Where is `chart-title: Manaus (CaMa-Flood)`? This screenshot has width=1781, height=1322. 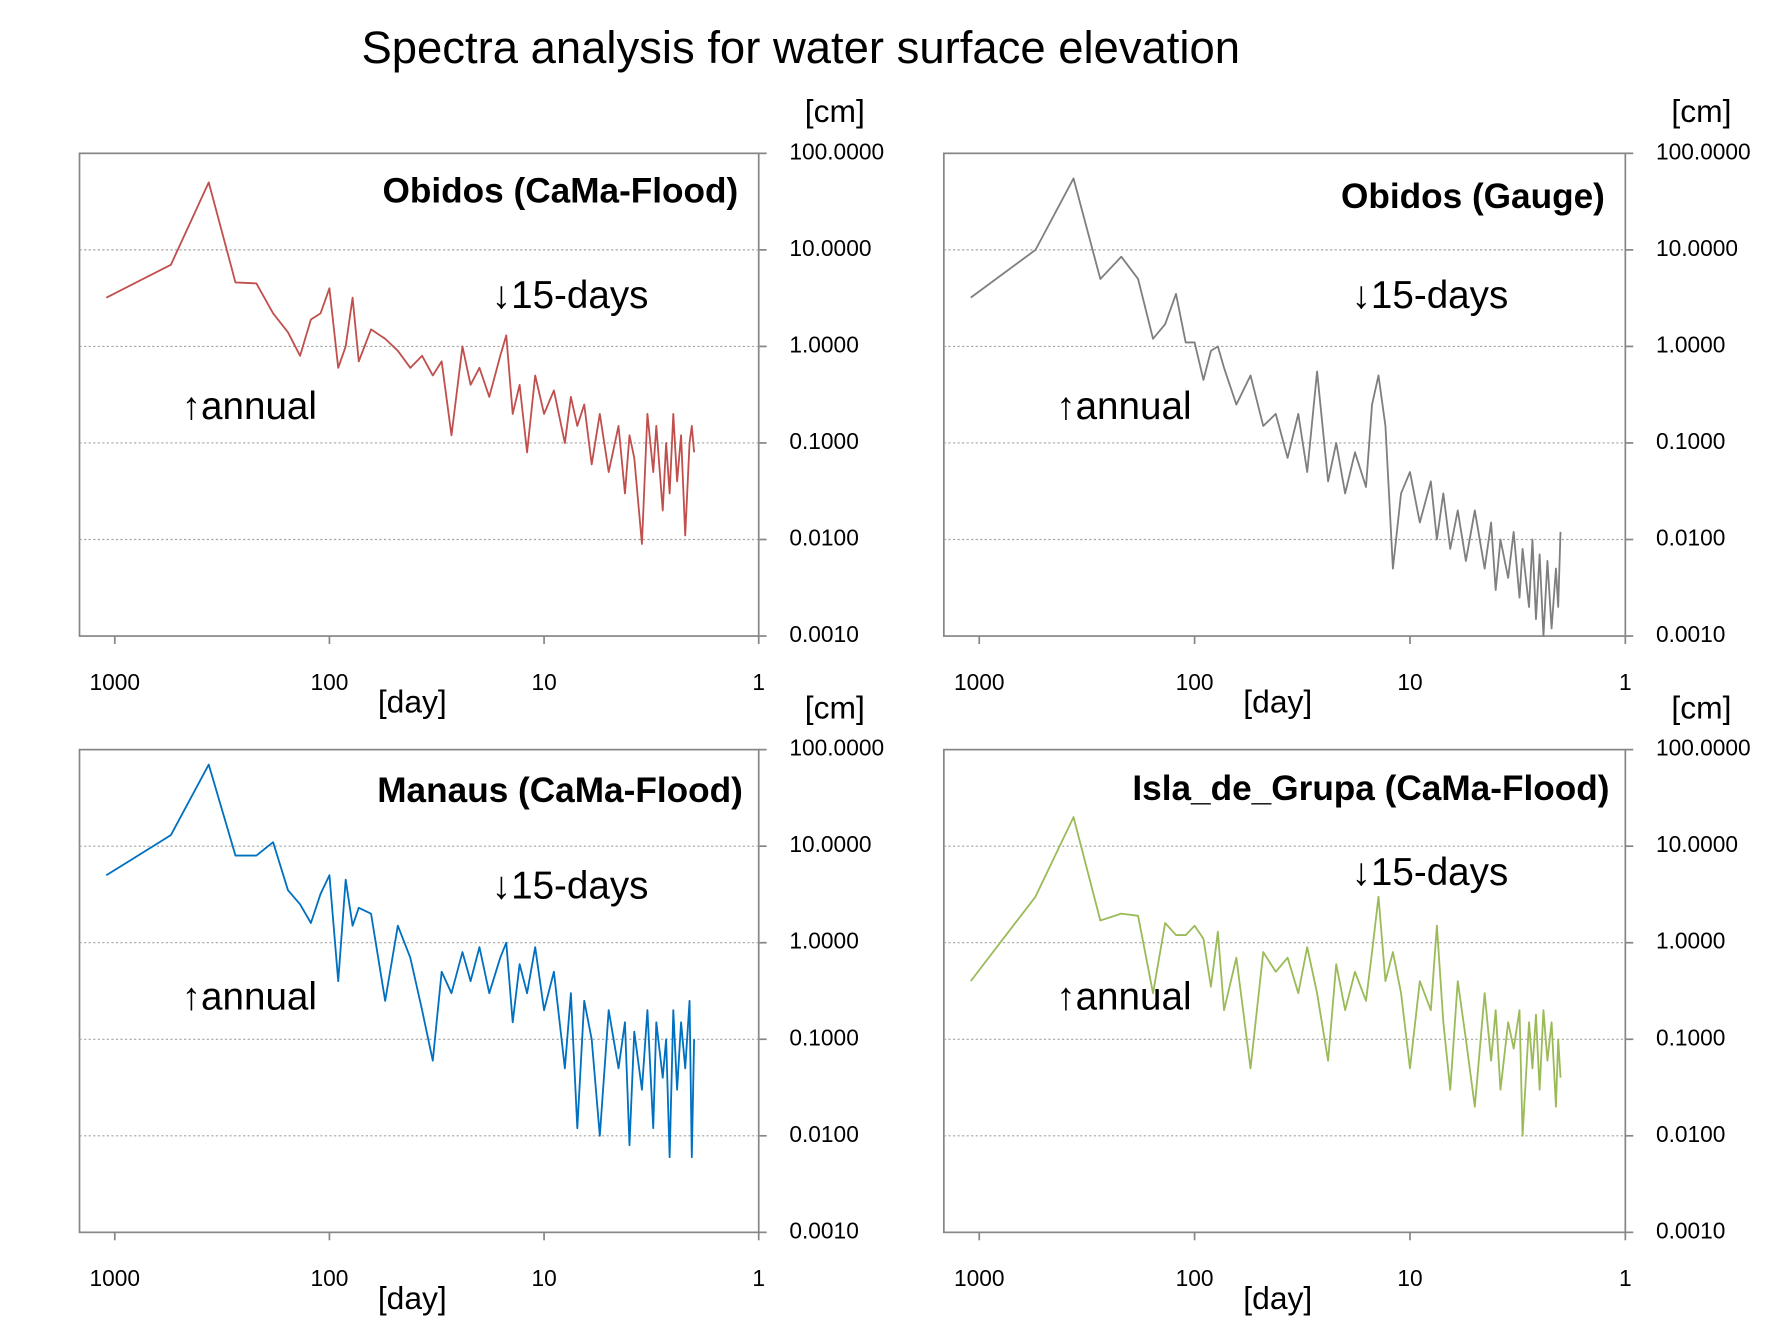 chart-title: Manaus (CaMa-Flood) is located at coordinates (560, 790).